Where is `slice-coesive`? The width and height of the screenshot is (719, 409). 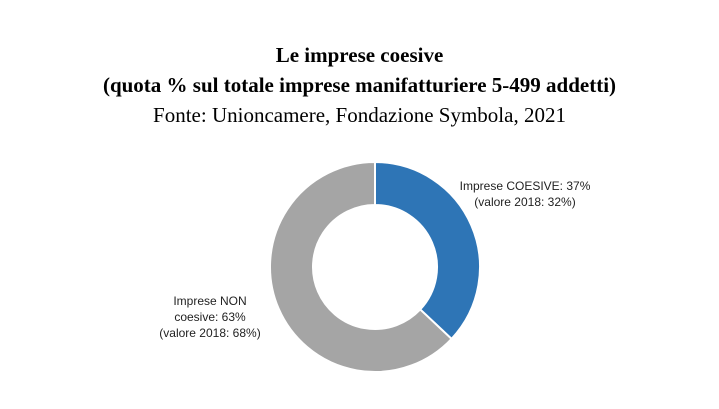
slice-coesive is located at coordinates (427, 250).